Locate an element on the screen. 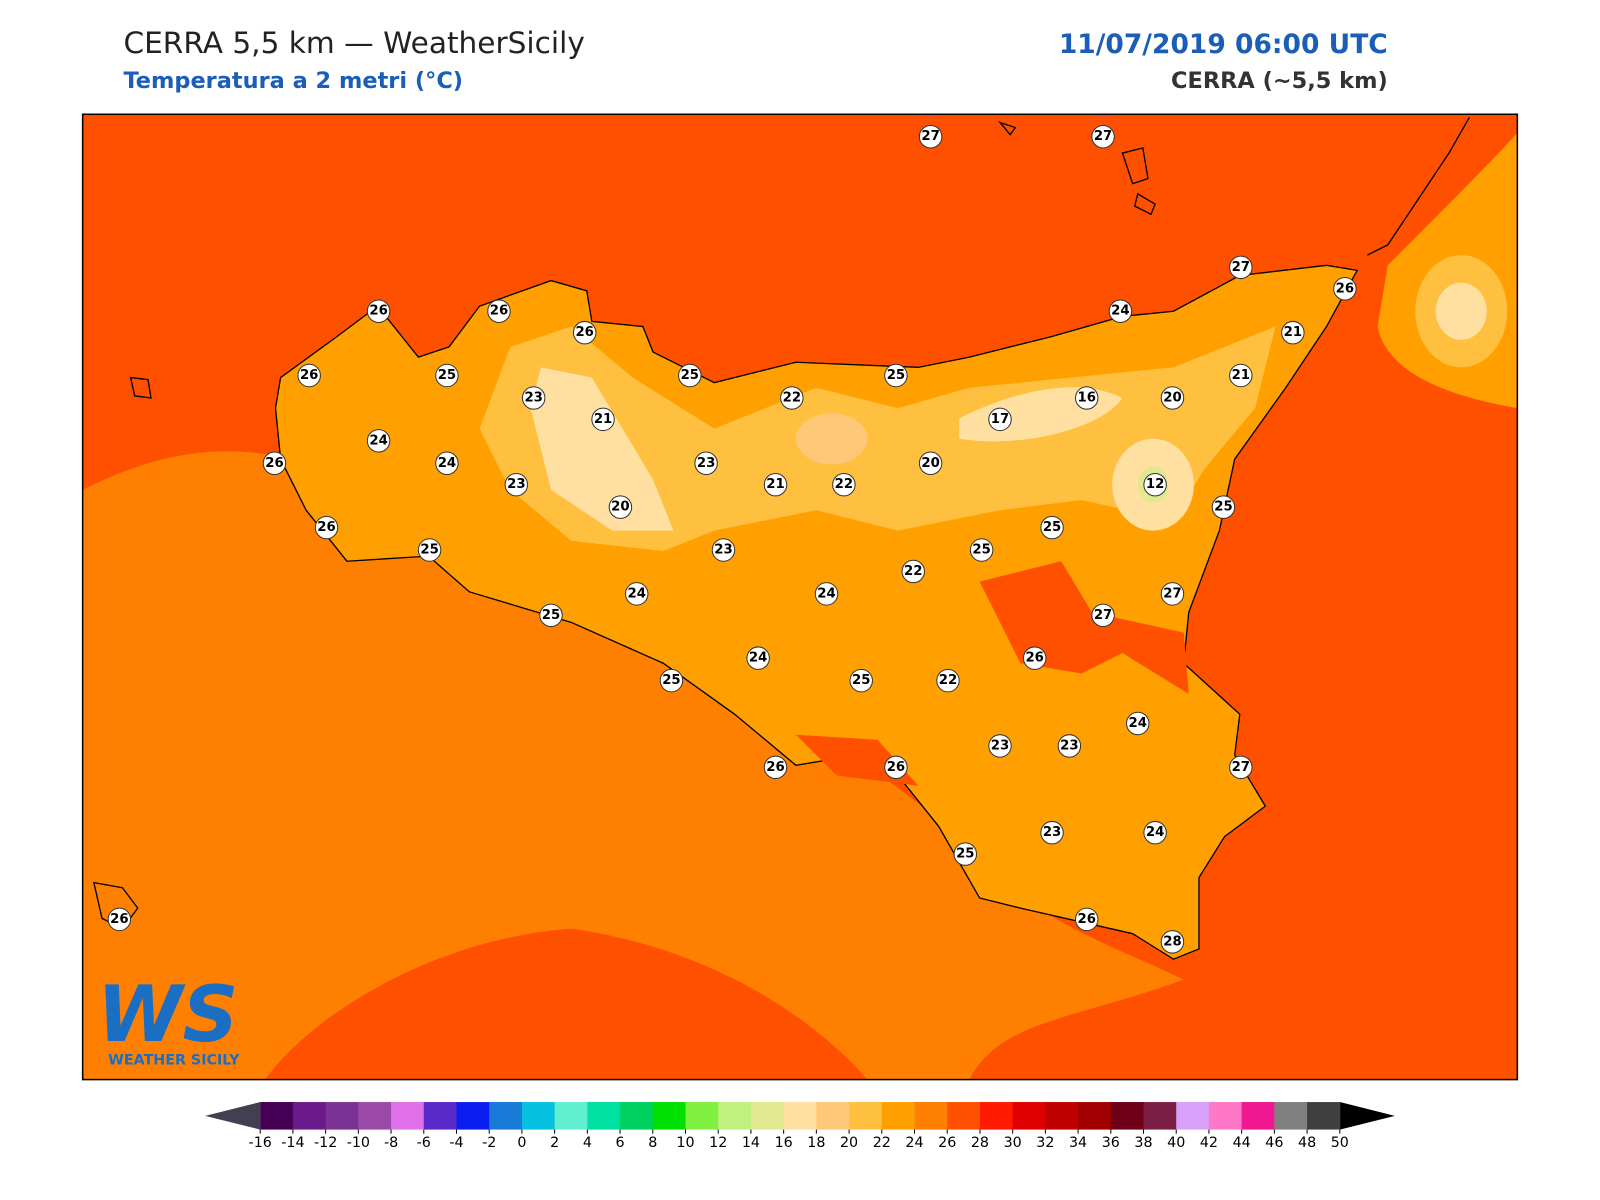 This screenshot has height=1200, width=1600. colorbar-tick-label: 48 is located at coordinates (1307, 1143).